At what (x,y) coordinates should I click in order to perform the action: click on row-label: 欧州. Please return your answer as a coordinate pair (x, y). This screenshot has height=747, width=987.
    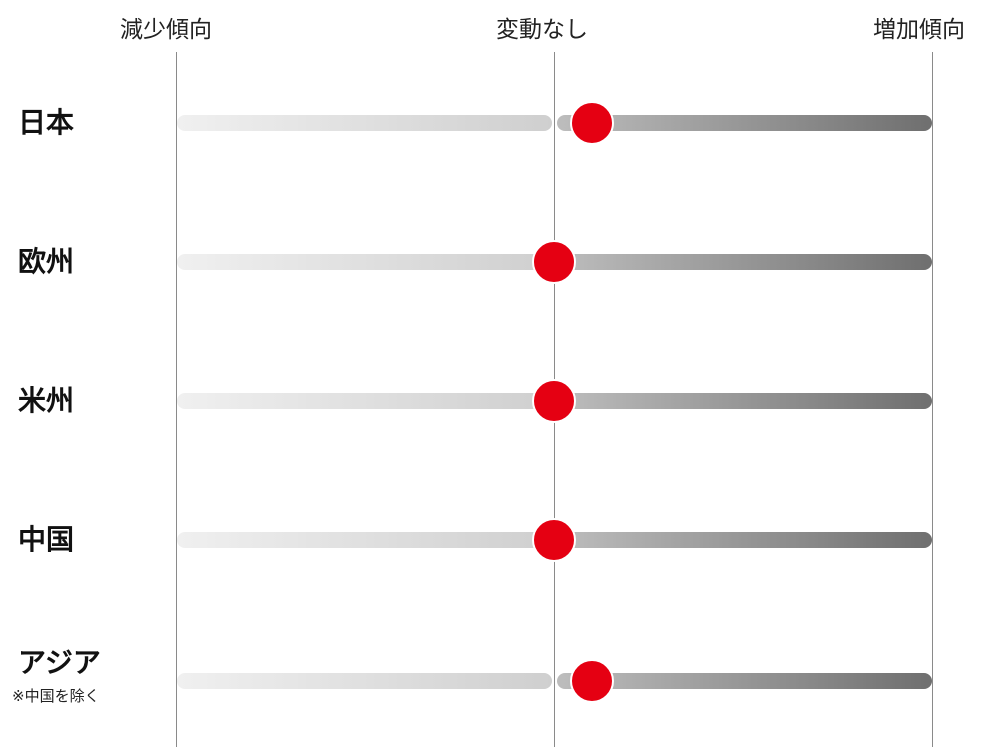
    Looking at the image, I should click on (46, 261).